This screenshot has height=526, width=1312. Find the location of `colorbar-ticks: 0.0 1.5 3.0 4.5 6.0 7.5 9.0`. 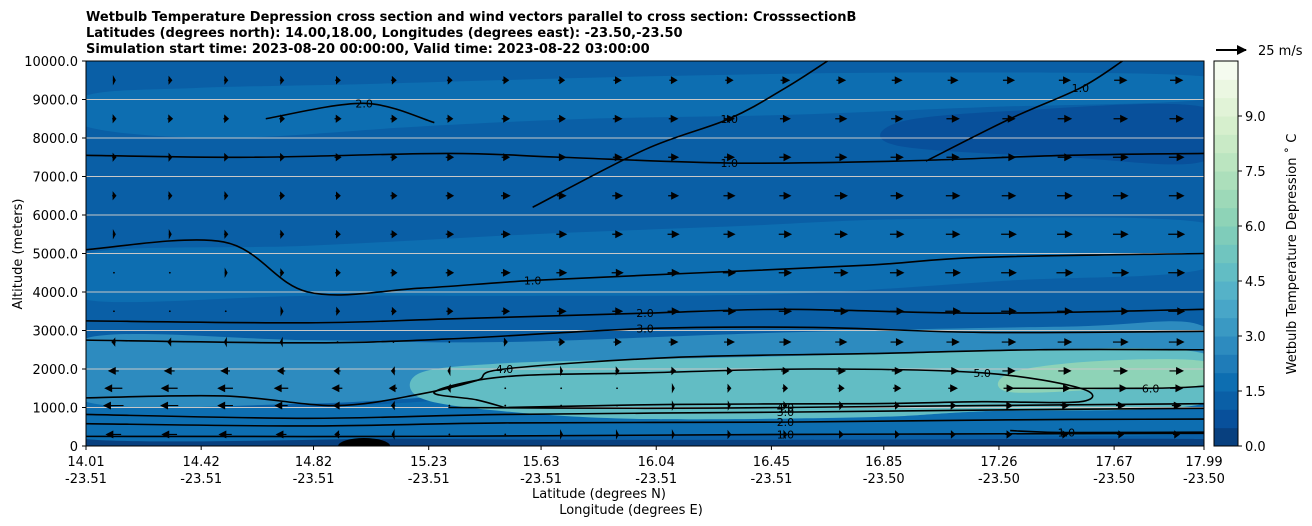

colorbar-ticks: 0.0 1.5 3.0 4.5 6.0 7.5 9.0 is located at coordinates (1252, 282).